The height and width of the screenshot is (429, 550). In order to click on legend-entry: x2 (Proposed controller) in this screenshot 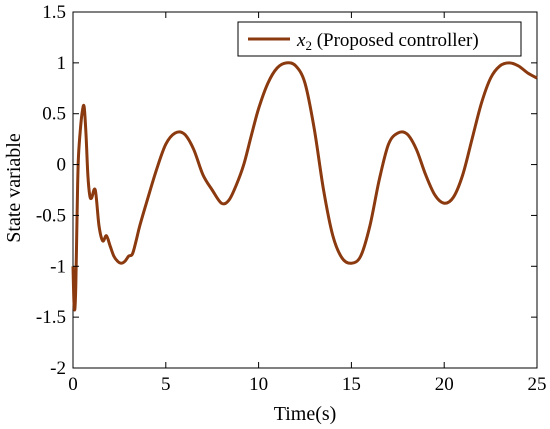, I will do `click(387, 41)`.